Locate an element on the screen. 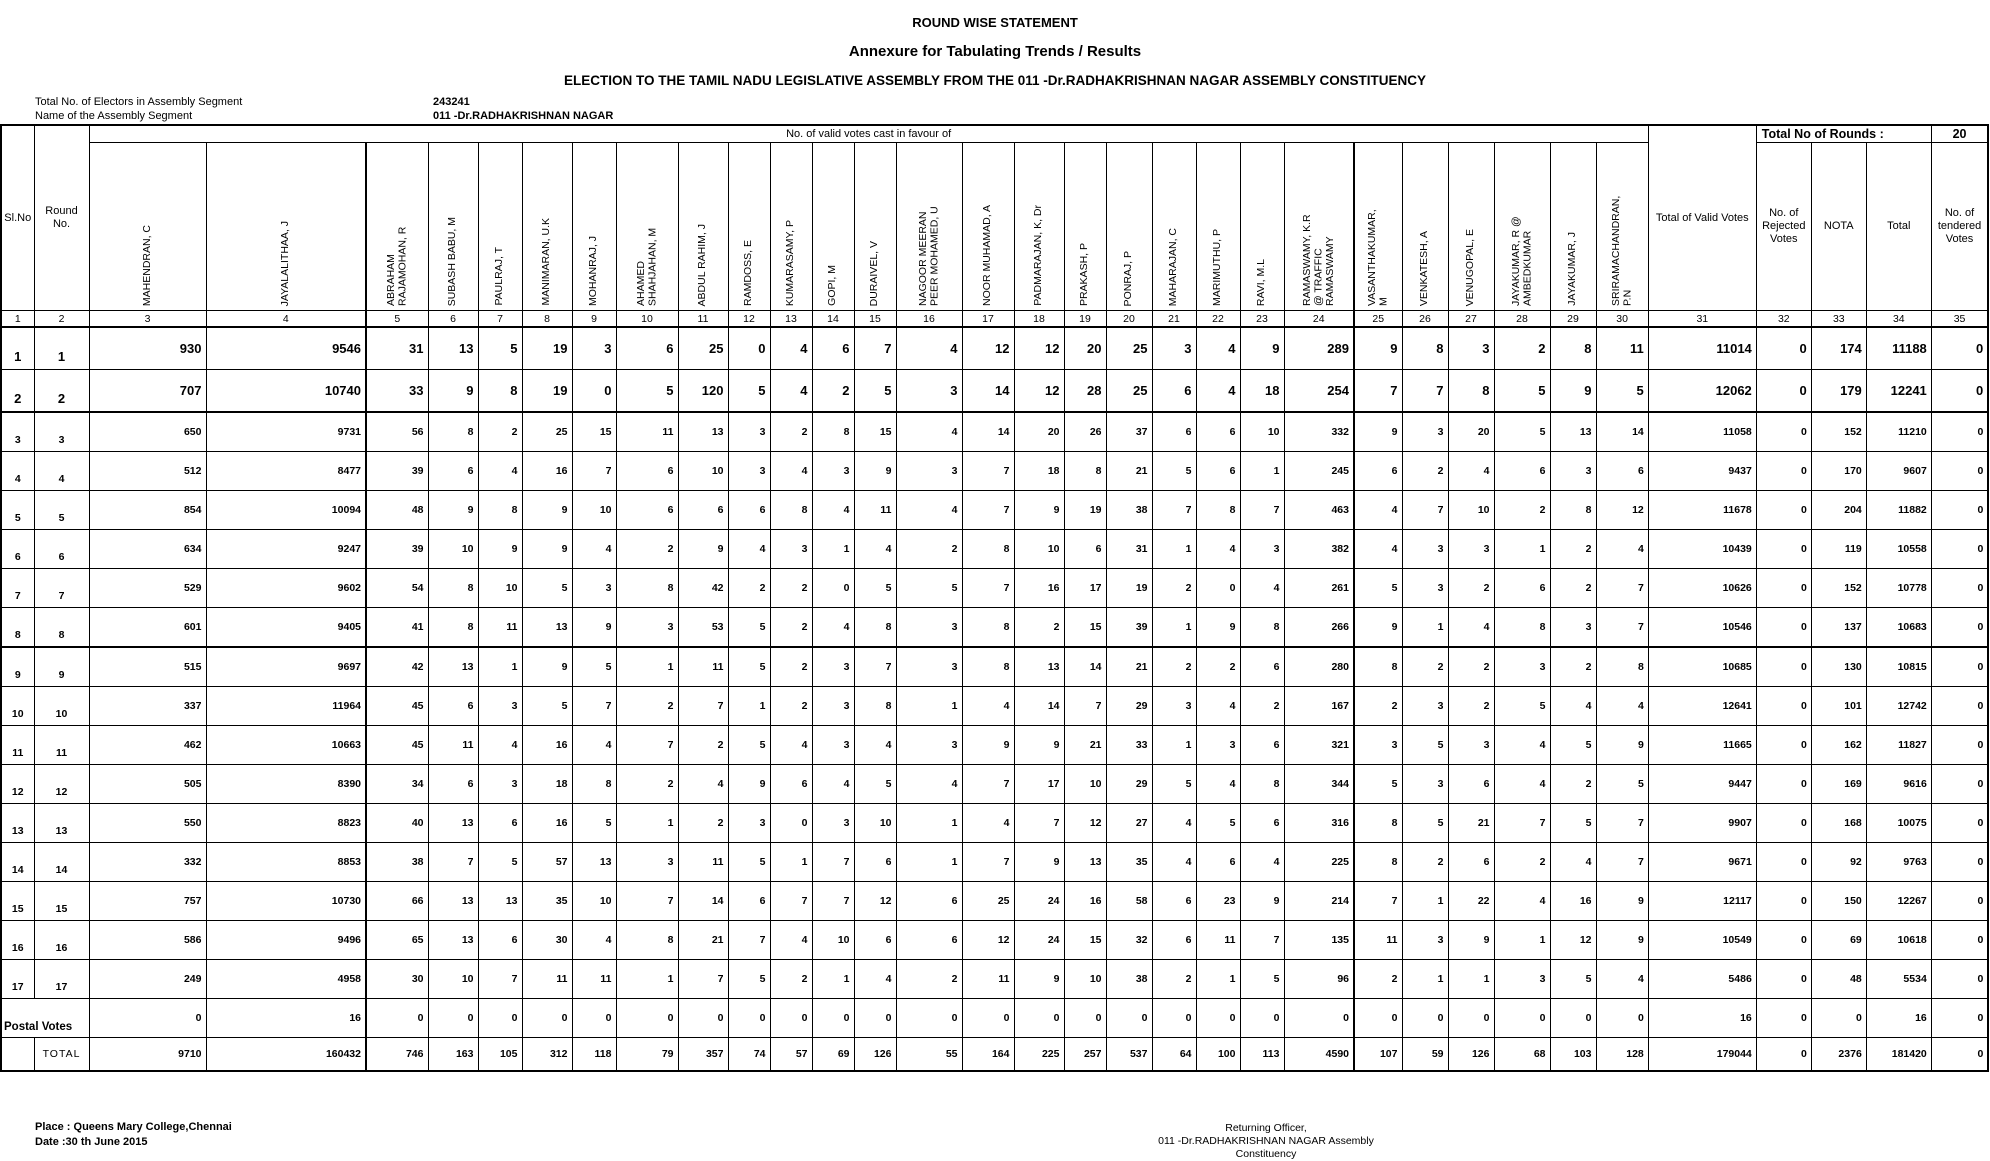 This screenshot has width=1990, height=1161. candidate-header: PADMARAJAN, K, Dr is located at coordinates (1039, 226).